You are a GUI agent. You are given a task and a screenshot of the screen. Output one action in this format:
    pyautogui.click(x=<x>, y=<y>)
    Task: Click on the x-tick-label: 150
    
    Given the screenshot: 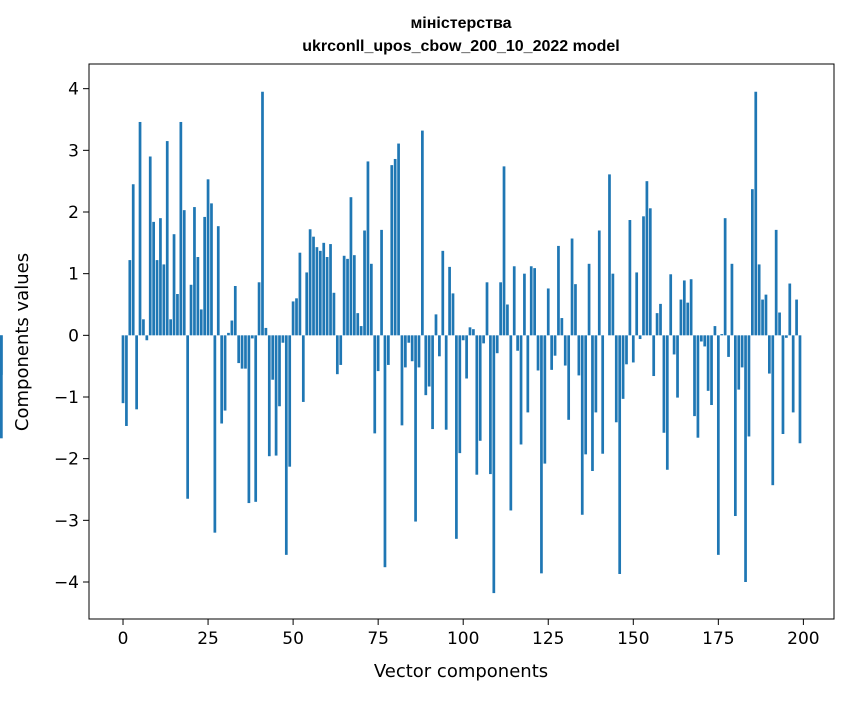 What is the action you would take?
    pyautogui.click(x=633, y=639)
    